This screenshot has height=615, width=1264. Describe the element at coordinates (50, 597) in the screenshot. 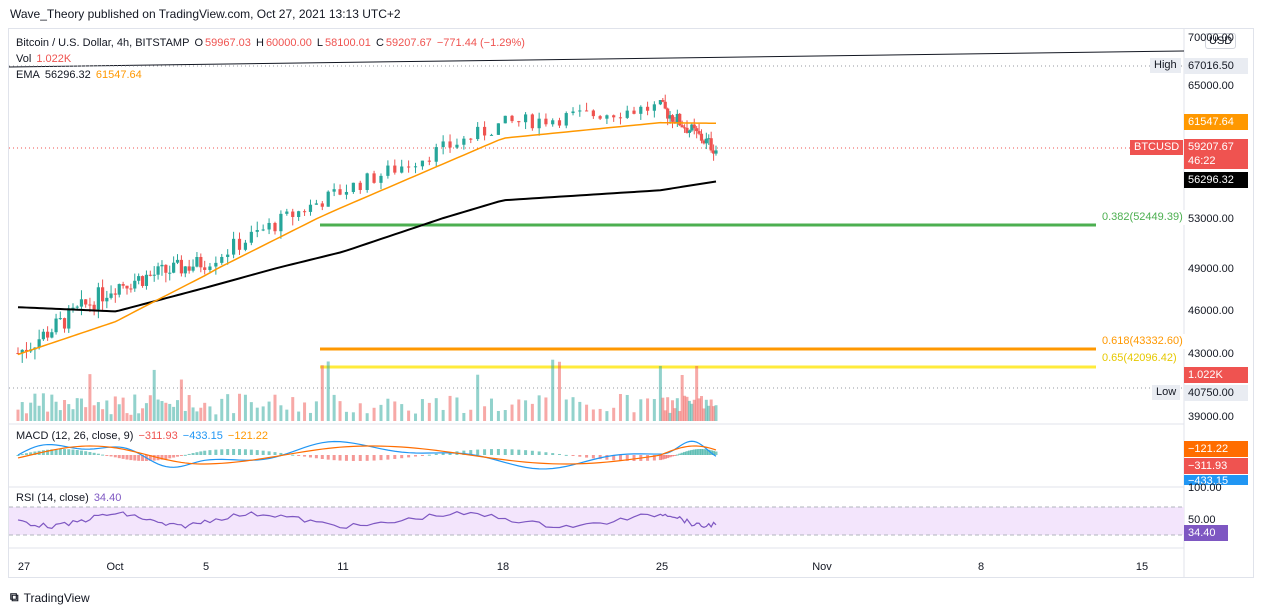

I see `tradingview-footer: ⧉ TradingView` at that location.